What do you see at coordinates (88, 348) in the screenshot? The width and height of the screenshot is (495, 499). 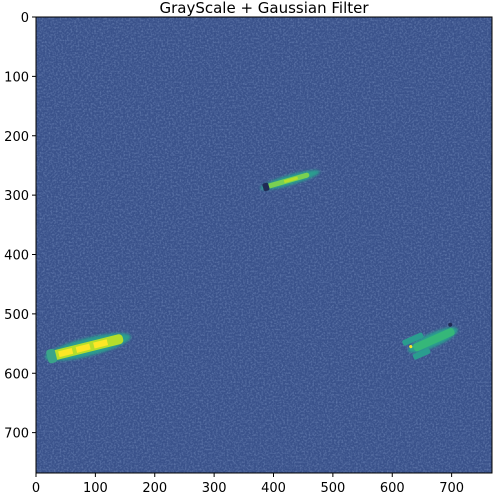 I see `ship-lower-left` at bounding box center [88, 348].